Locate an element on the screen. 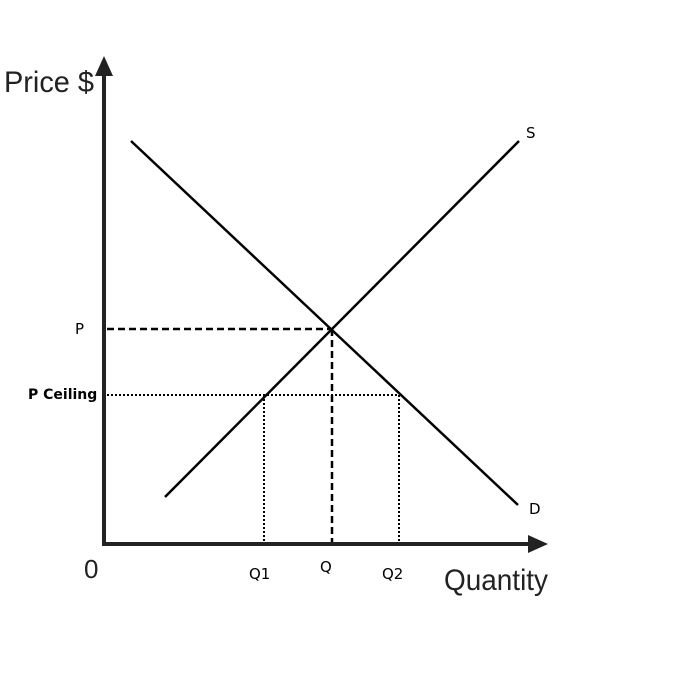 The width and height of the screenshot is (675, 675). q1-label: Q1 is located at coordinates (259, 574).